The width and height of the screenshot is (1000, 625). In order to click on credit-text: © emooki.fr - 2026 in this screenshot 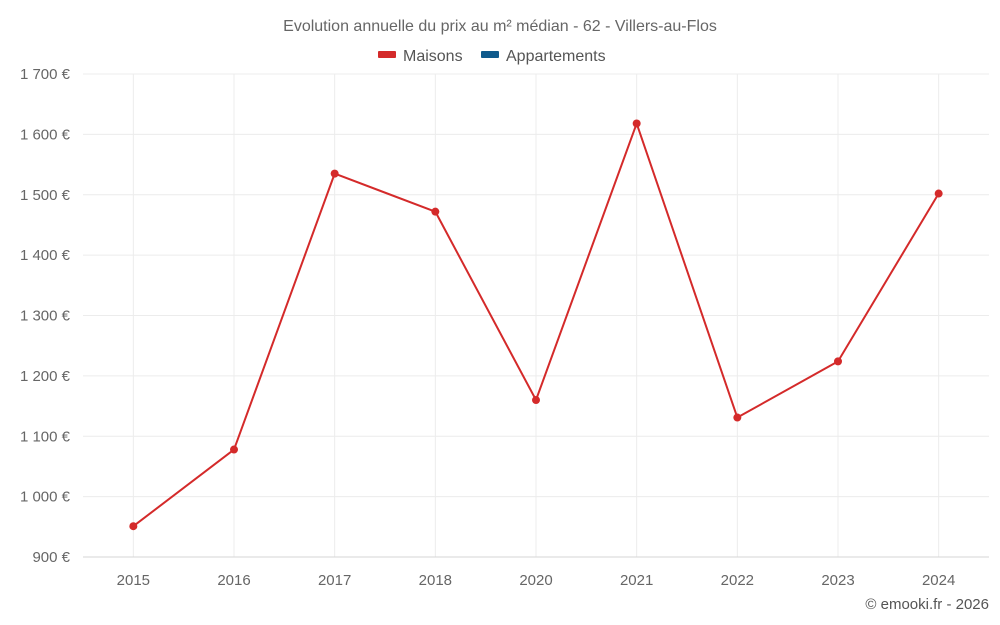, I will do `click(927, 604)`.